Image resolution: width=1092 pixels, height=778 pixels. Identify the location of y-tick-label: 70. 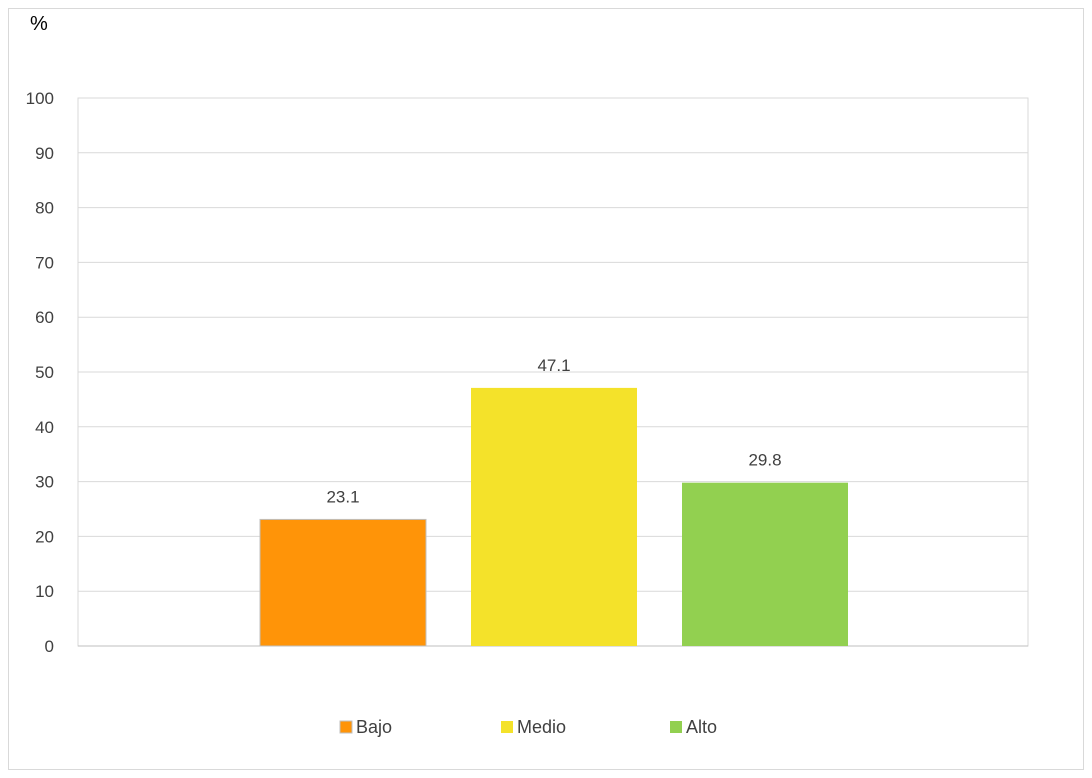
(44, 262).